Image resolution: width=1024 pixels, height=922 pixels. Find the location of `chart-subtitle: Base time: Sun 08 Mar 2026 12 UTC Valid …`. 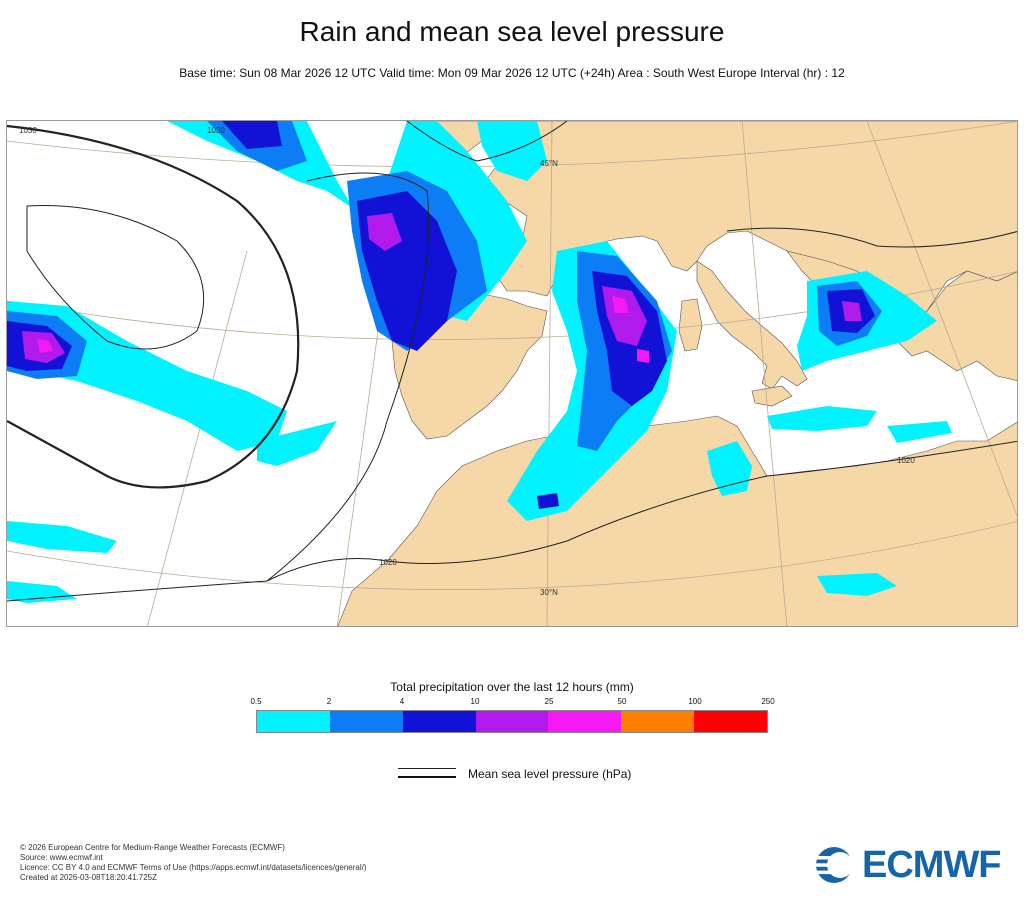

chart-subtitle: Base time: Sun 08 Mar 2026 12 UTC Valid … is located at coordinates (512, 73).